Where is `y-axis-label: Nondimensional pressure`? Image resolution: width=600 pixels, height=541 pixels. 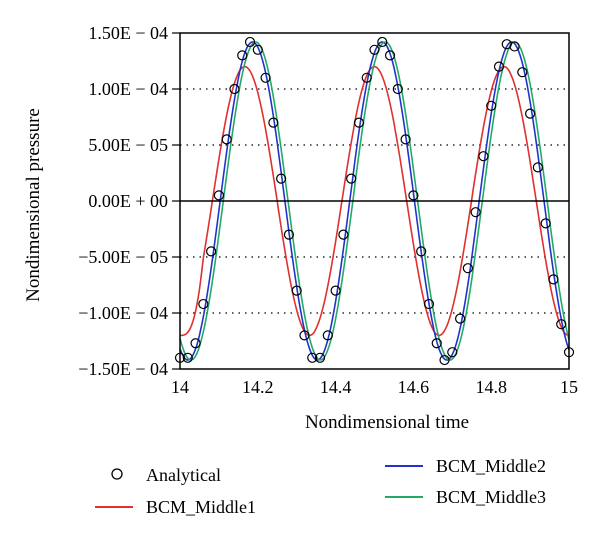
y-axis-label: Nondimensional pressure is located at coordinates (33, 205).